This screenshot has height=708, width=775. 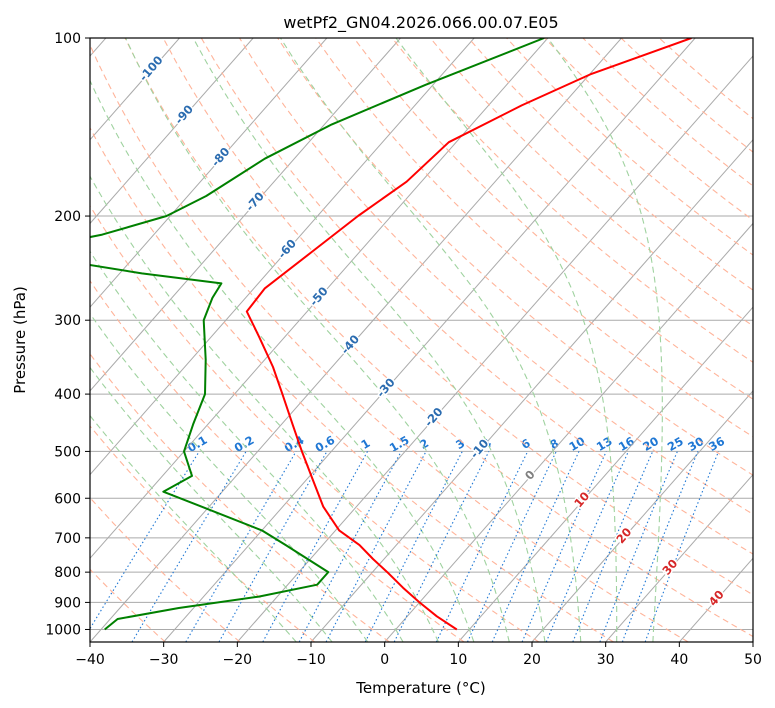 I want to click on x-tick-label: 10, so click(x=458, y=660).